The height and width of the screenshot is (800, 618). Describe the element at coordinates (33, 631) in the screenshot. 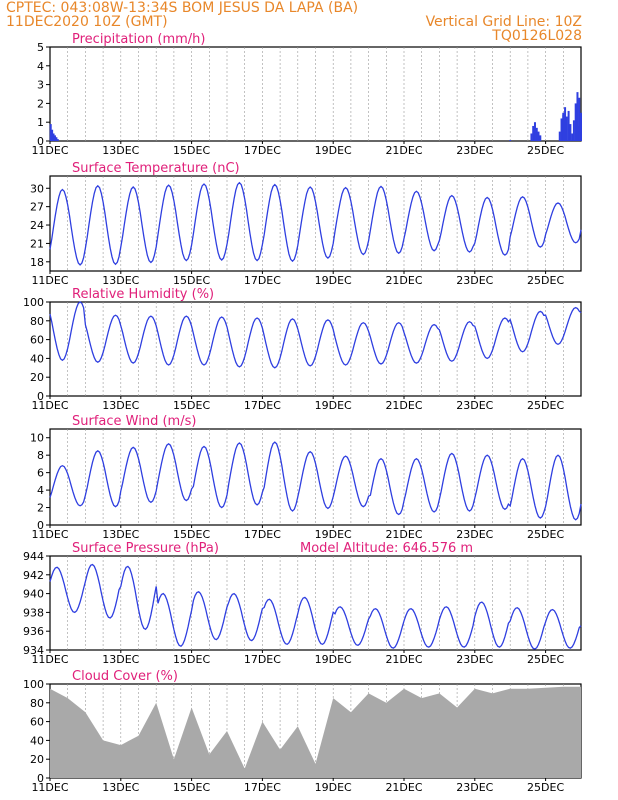

I see `ytick-label: 936` at that location.